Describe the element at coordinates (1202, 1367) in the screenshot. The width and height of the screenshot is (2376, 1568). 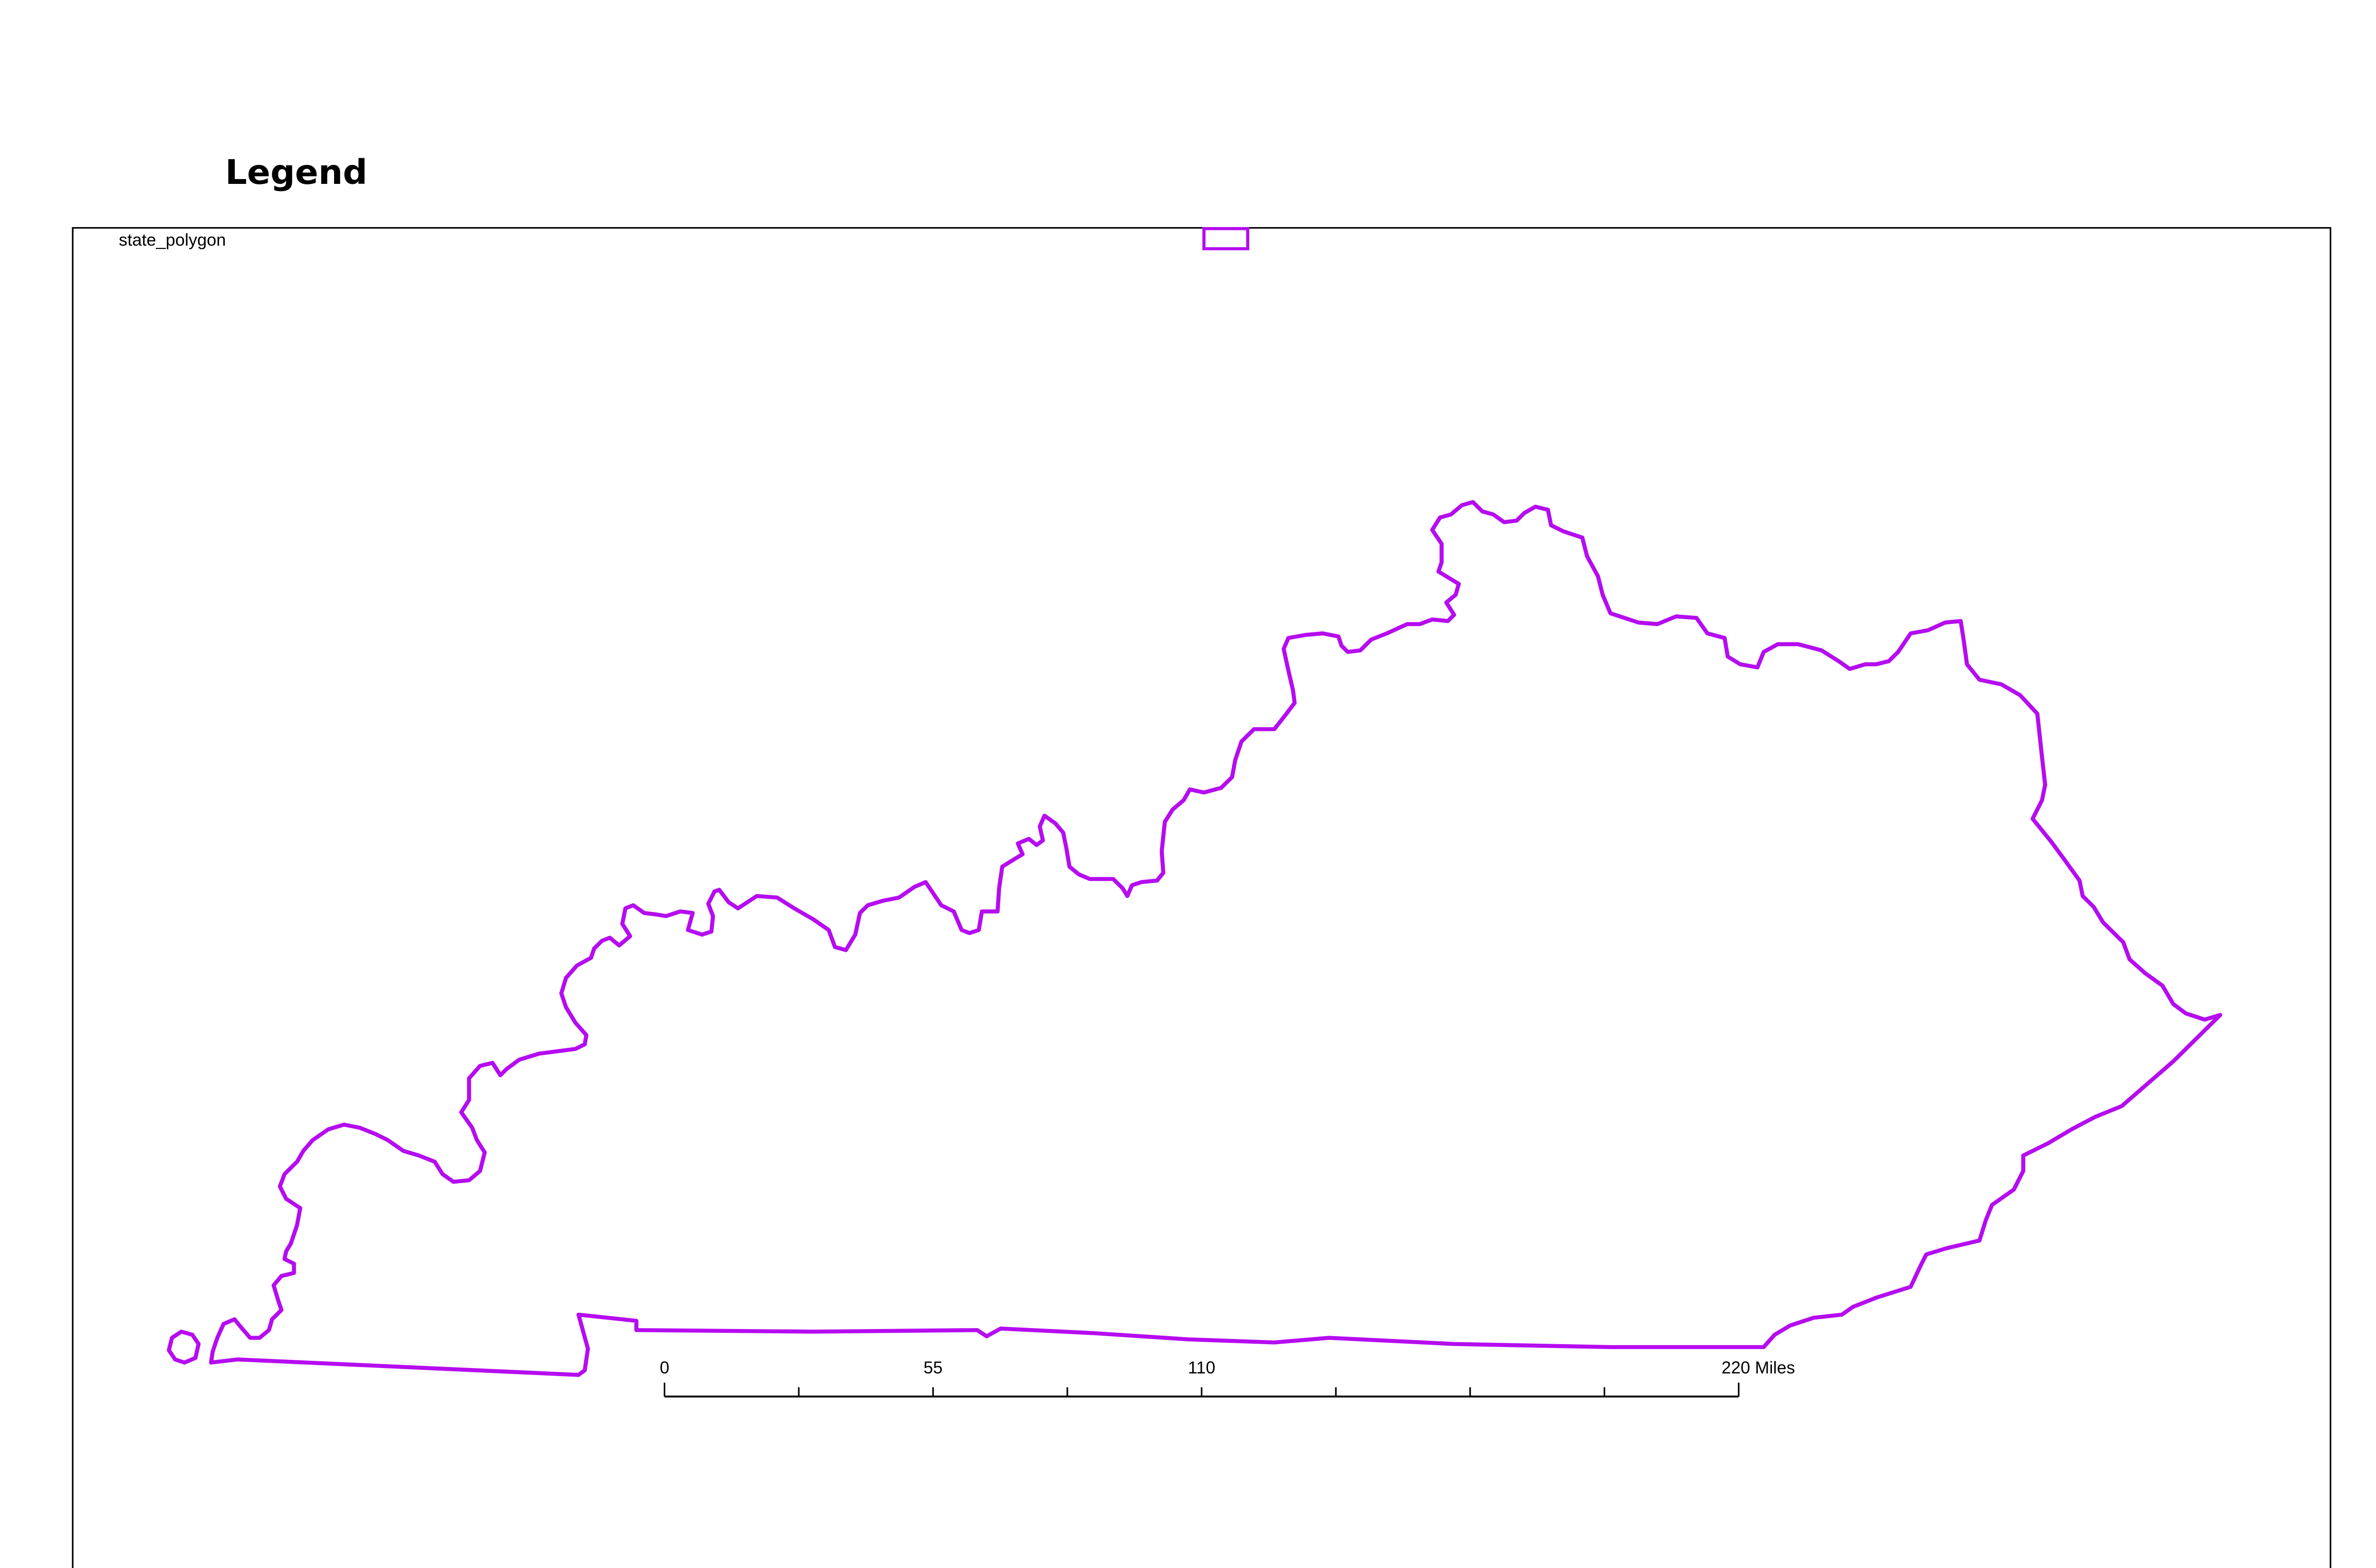
I see `scale-bar-label: 110` at that location.